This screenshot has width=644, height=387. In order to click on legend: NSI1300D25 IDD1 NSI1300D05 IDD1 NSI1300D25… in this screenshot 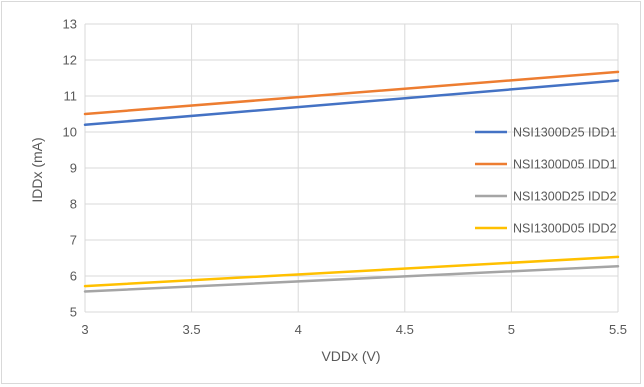, I will do `click(546, 181)`.